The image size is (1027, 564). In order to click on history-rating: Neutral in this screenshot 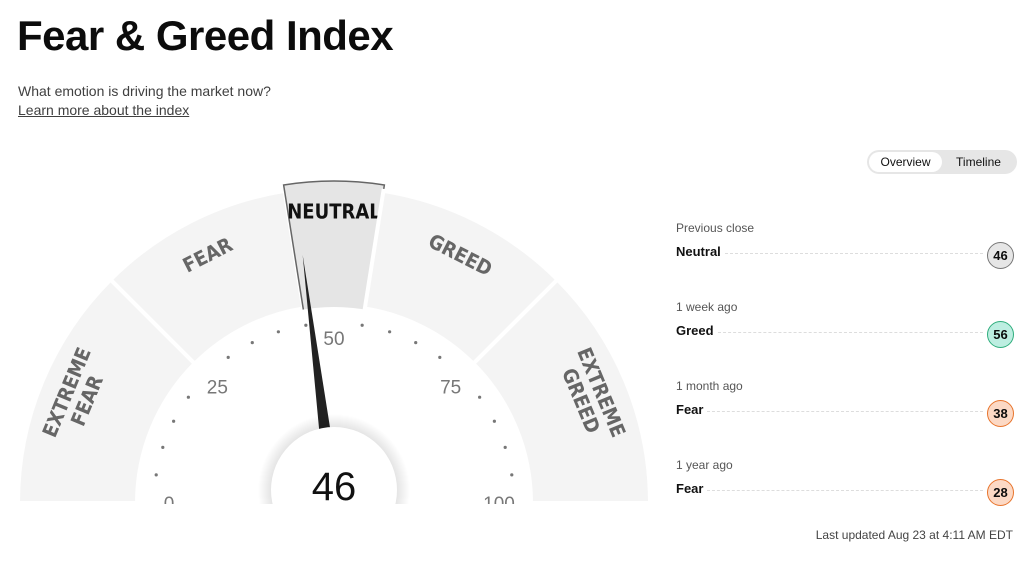, I will do `click(698, 251)`.